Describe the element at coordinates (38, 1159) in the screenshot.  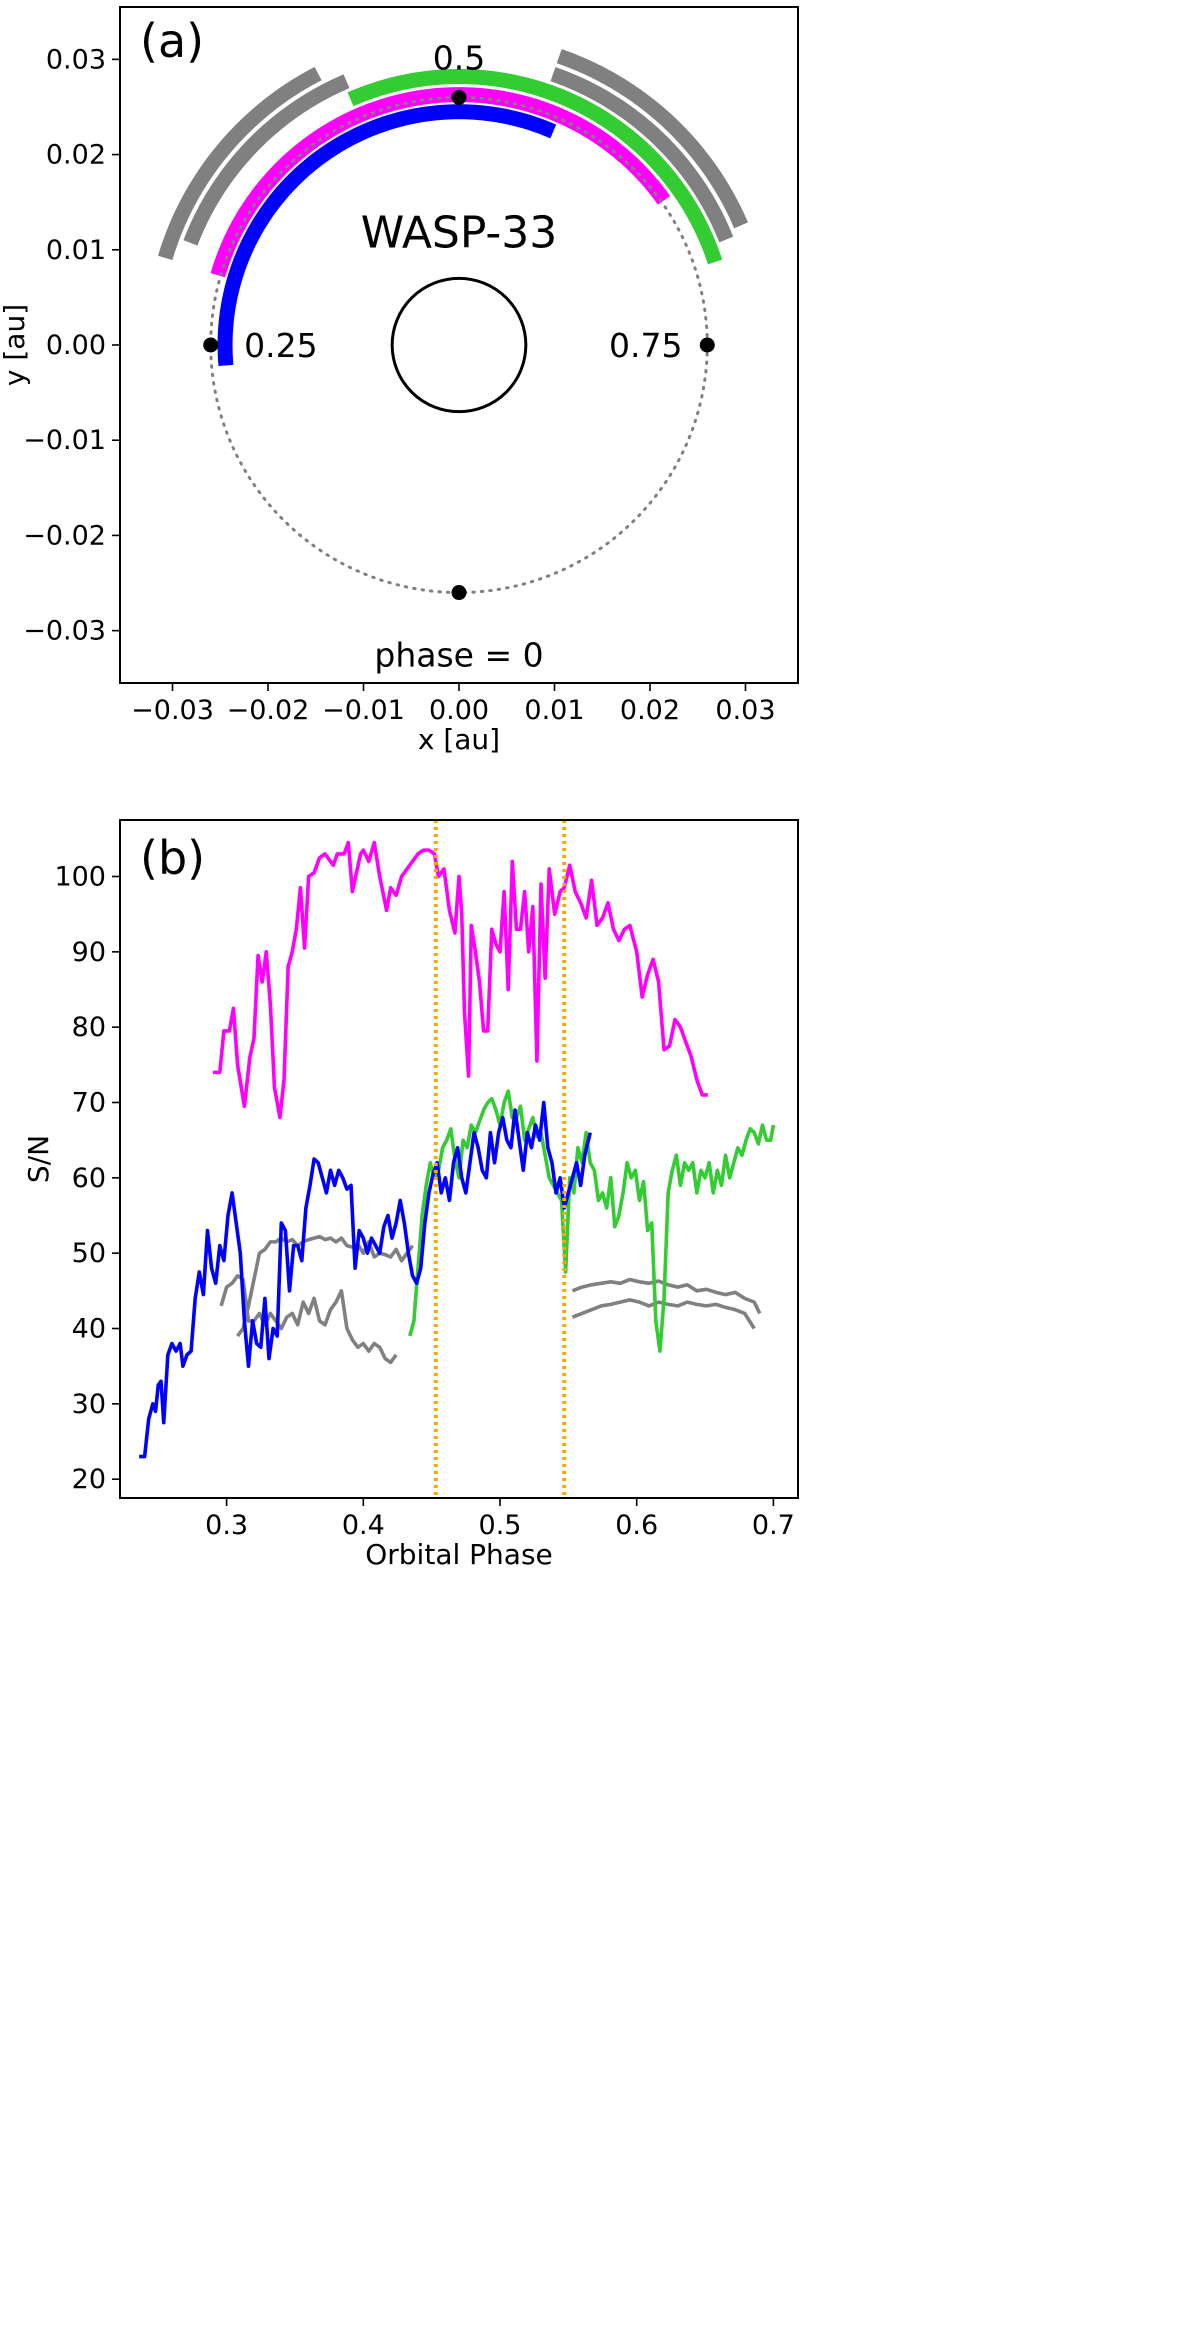
I see `y-axis-label: S/N` at that location.